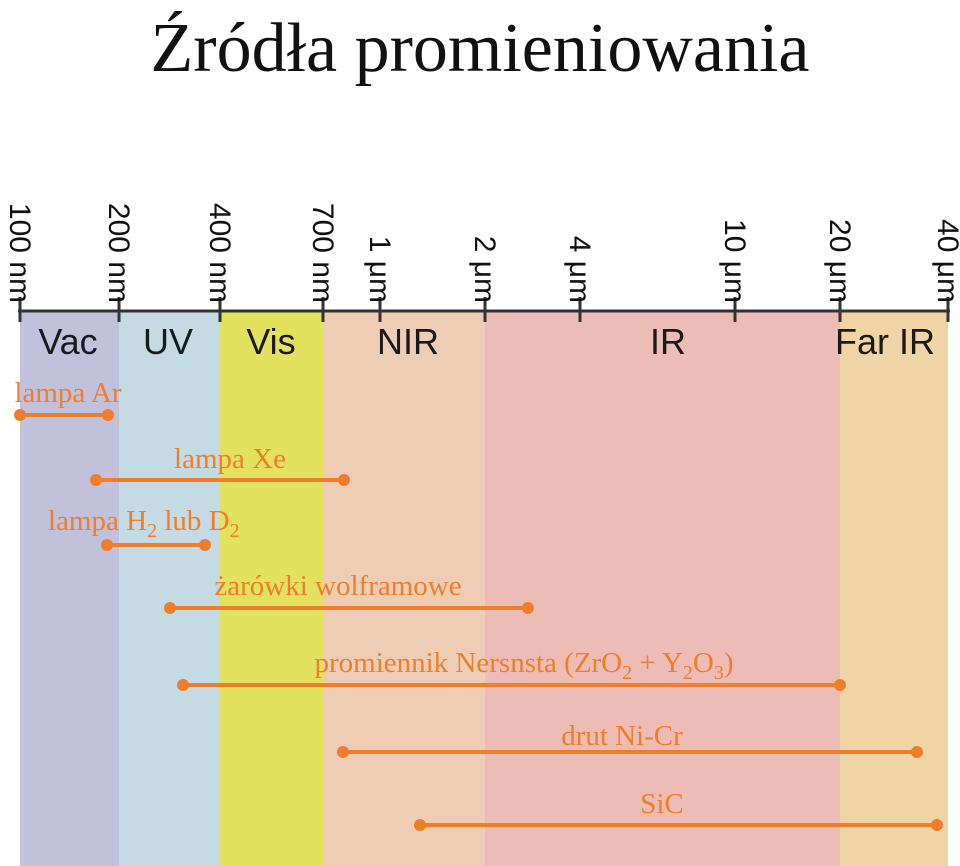 The width and height of the screenshot is (960, 866). I want to click on source-range: drut Ni-Cr, so click(630, 739).